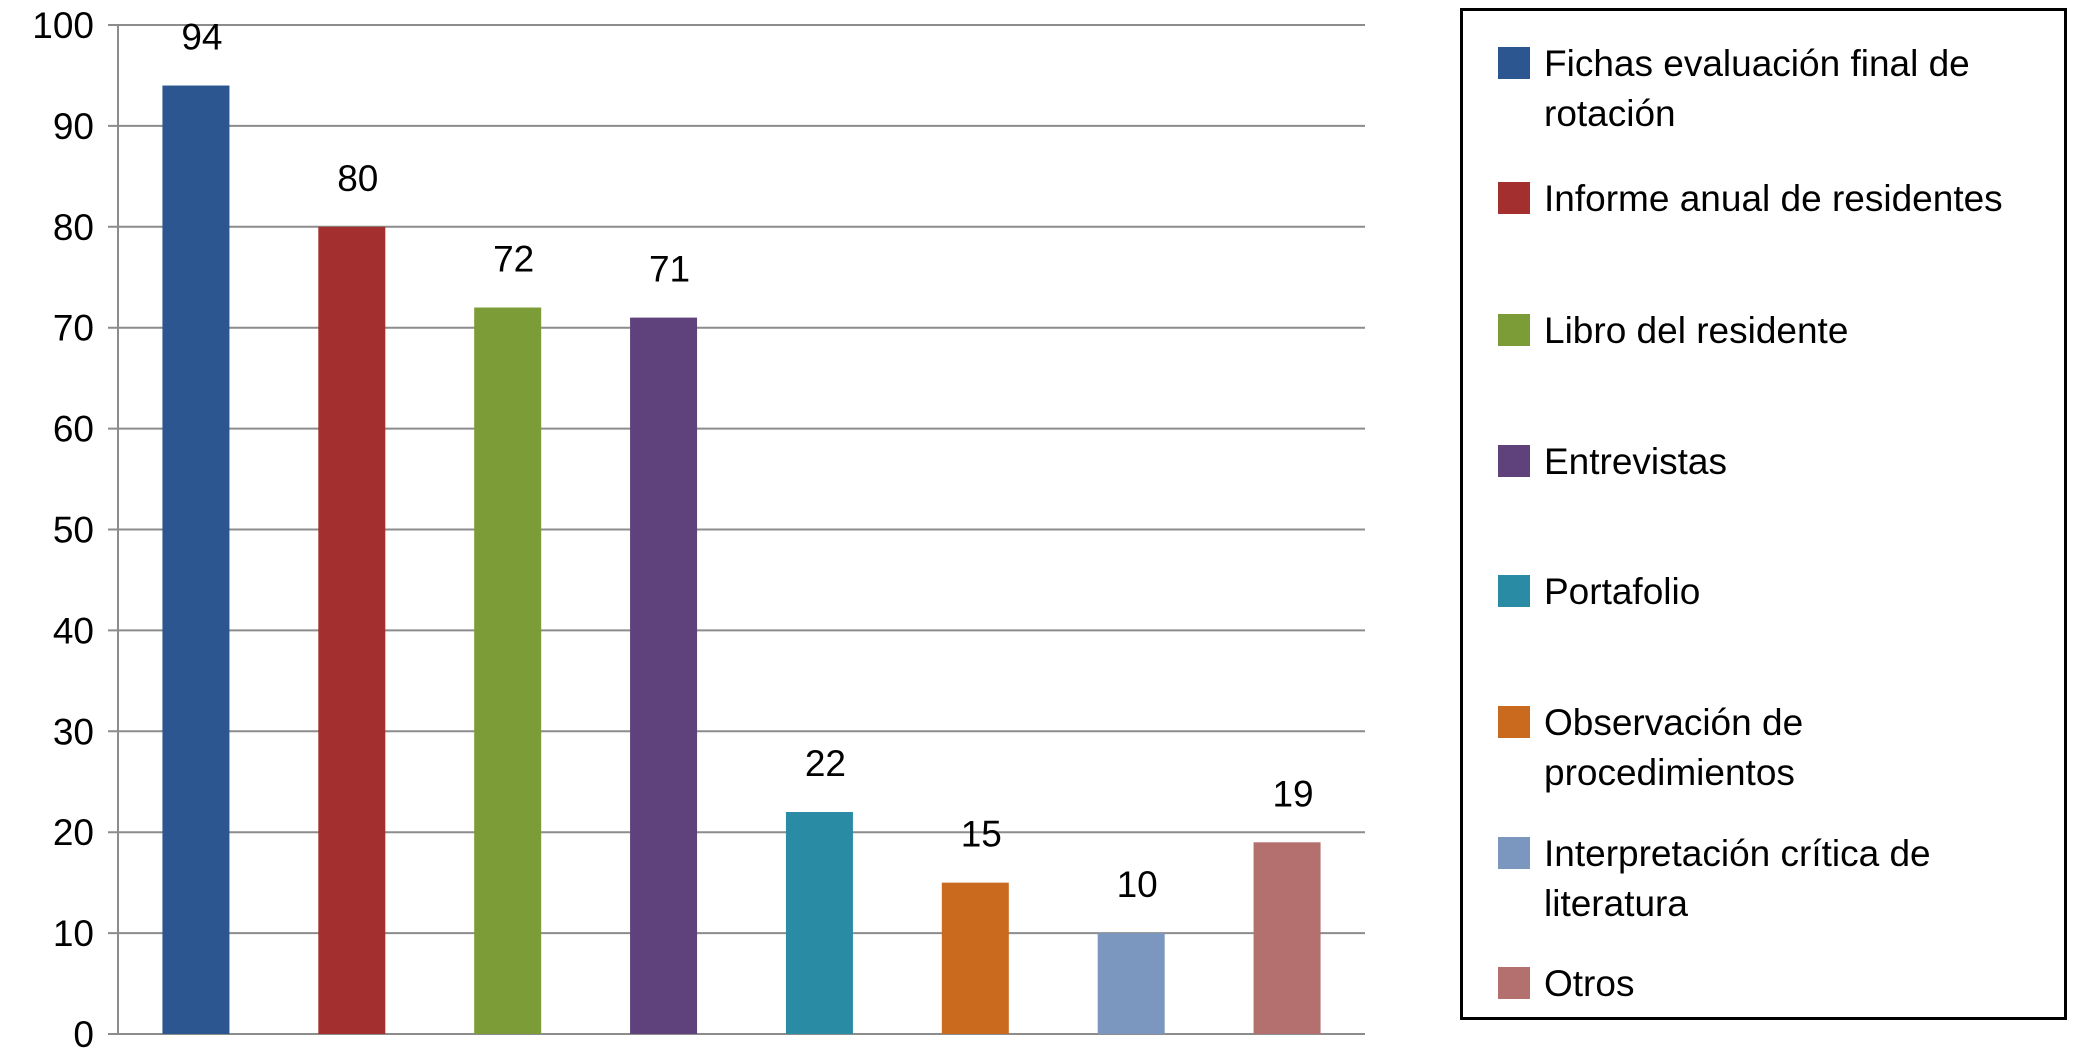 The image size is (2077, 1050). What do you see at coordinates (1589, 983) in the screenshot?
I see `legend-label: Otros` at bounding box center [1589, 983].